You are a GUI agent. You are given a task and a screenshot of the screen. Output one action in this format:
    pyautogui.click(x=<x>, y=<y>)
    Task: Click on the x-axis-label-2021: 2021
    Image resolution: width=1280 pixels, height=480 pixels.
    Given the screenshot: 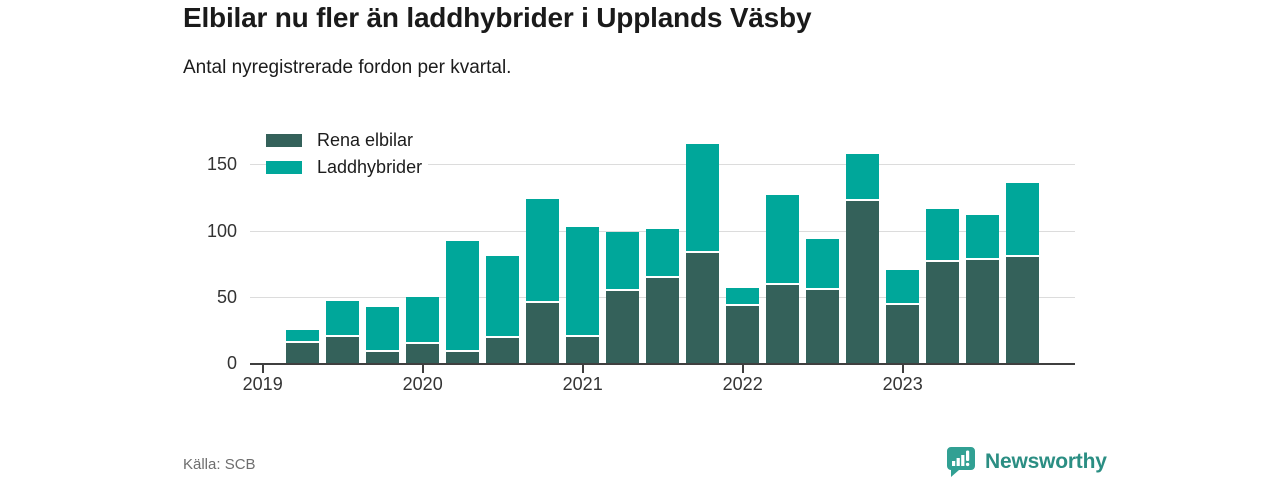 What is the action you would take?
    pyautogui.click(x=582, y=384)
    